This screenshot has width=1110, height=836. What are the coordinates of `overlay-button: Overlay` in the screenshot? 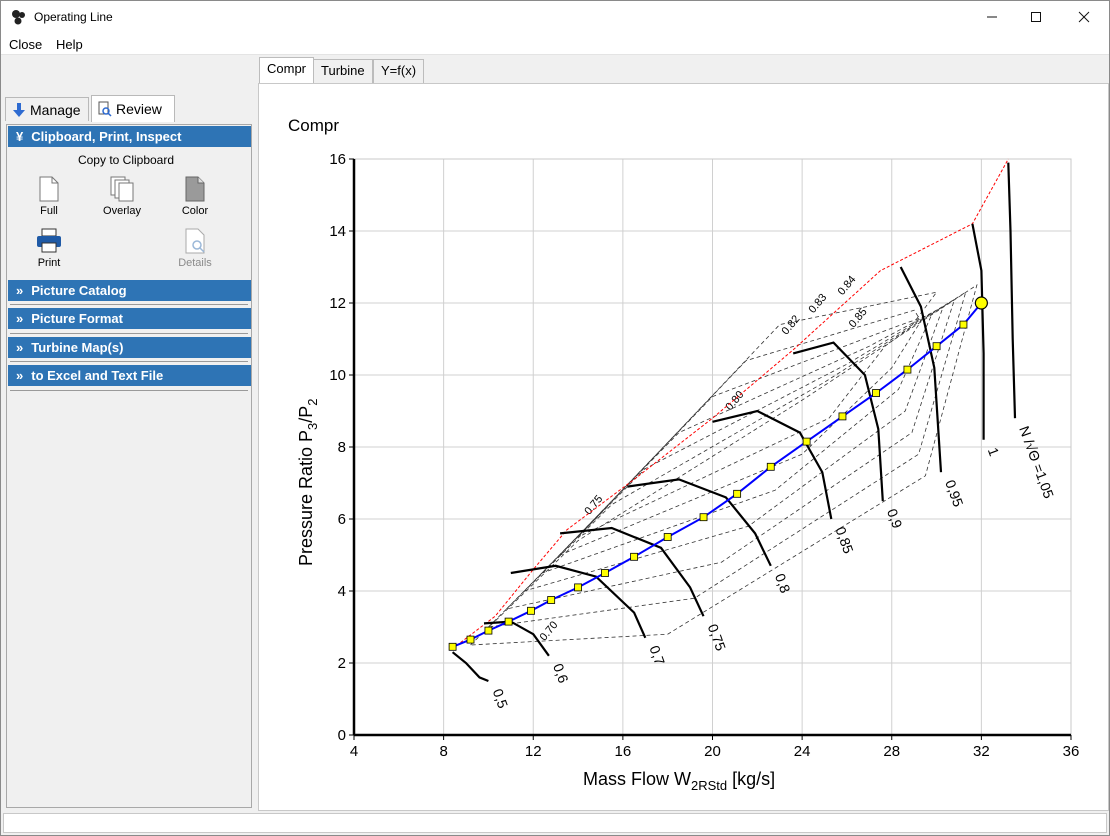 It's located at (122, 196).